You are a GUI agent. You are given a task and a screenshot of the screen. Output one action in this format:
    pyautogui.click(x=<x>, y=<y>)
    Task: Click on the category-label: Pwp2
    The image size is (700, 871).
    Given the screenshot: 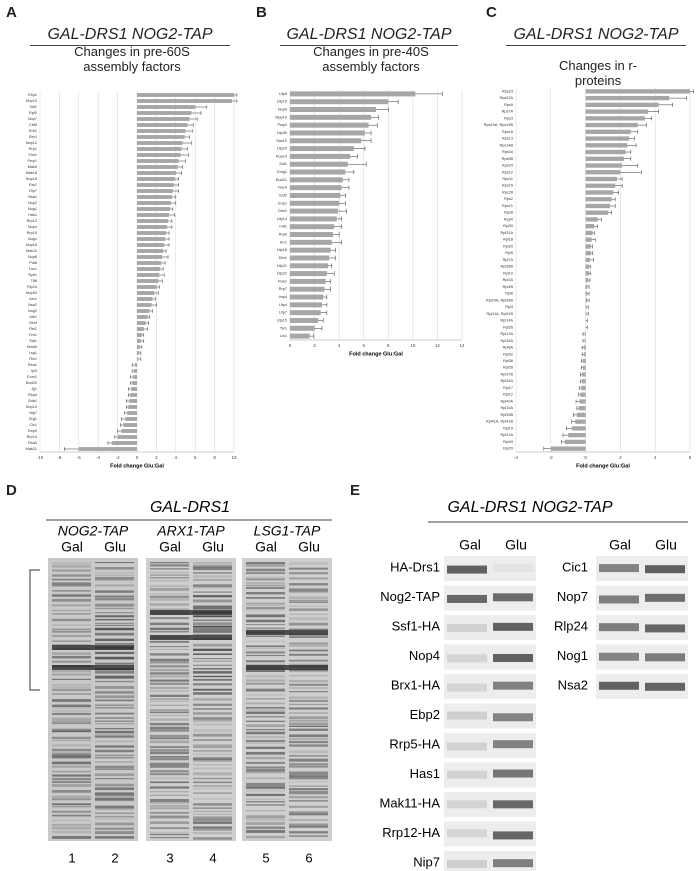 What is the action you would take?
    pyautogui.click(x=283, y=125)
    